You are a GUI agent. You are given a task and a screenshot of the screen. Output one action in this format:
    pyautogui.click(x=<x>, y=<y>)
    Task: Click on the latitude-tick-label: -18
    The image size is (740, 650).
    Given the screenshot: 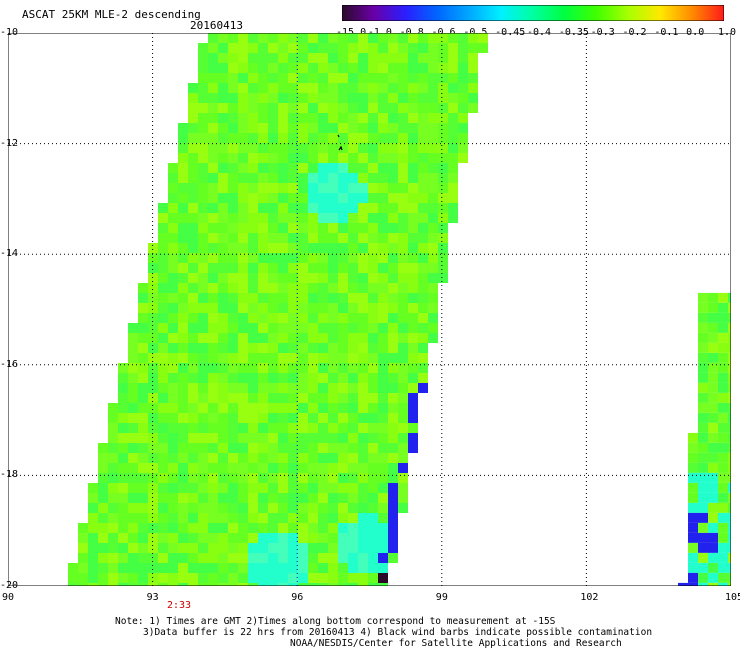 What is the action you would take?
    pyautogui.click(x=9, y=475)
    